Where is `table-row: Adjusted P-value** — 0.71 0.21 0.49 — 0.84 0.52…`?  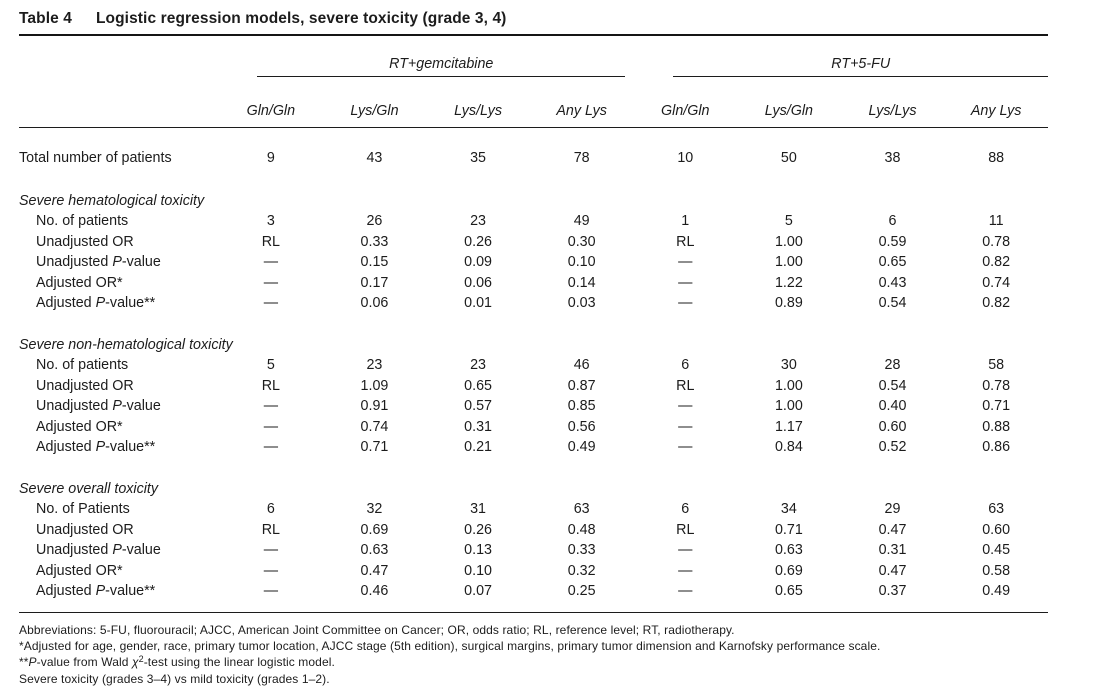
table-row: Adjusted P-value** — 0.71 0.21 0.49 — 0.84 0.52… is located at coordinates (533, 447).